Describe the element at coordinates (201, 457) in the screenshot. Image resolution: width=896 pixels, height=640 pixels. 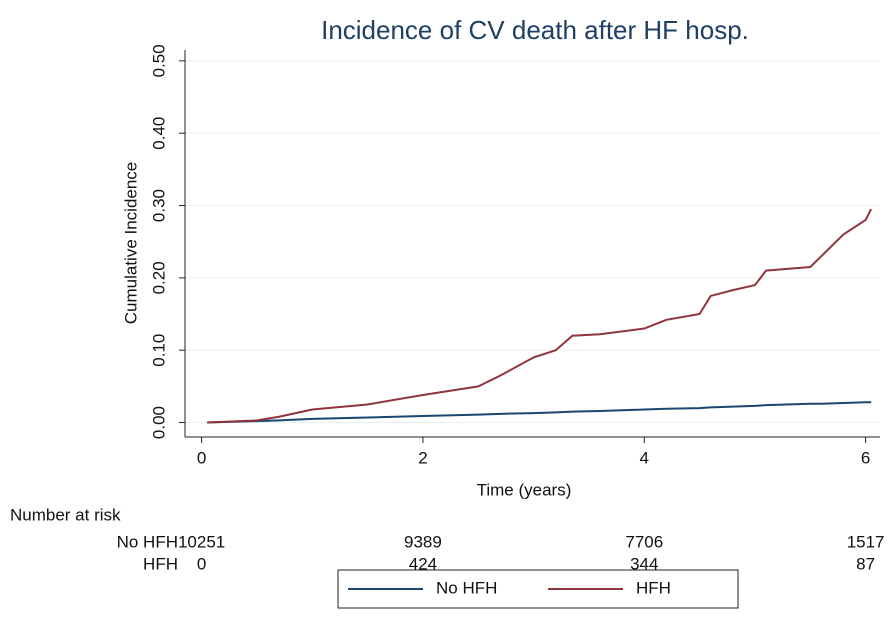
I see `x-tick-label: 0` at that location.